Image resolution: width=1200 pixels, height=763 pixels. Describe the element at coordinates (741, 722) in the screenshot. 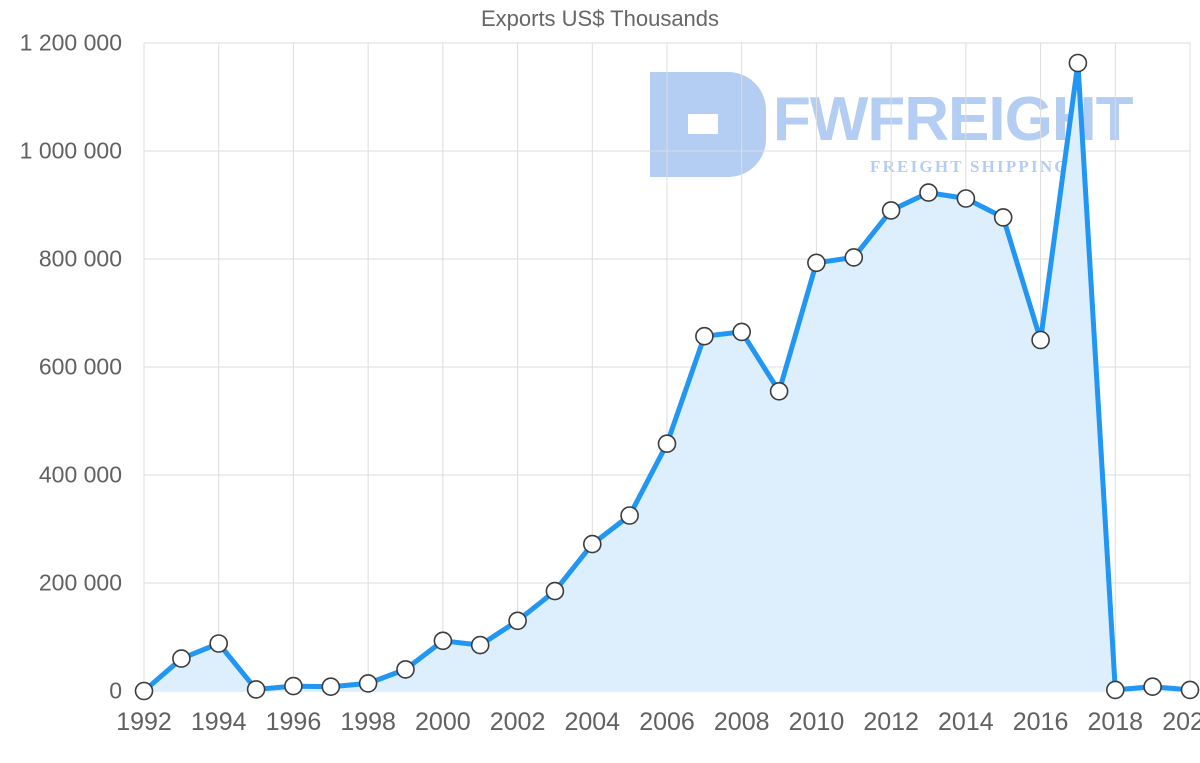

I see `x-axis-tick-label: 2008` at that location.